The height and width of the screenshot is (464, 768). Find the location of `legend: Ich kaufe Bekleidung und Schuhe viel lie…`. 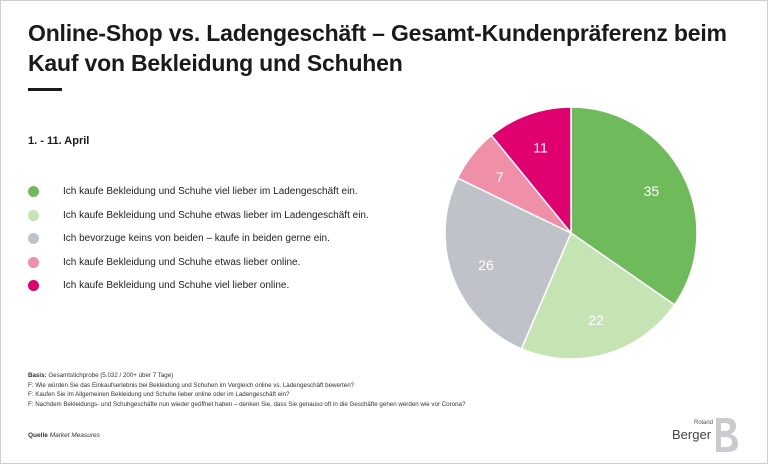

legend: Ich kaufe Bekleidung und Schuhe viel lie… is located at coordinates (198, 239).